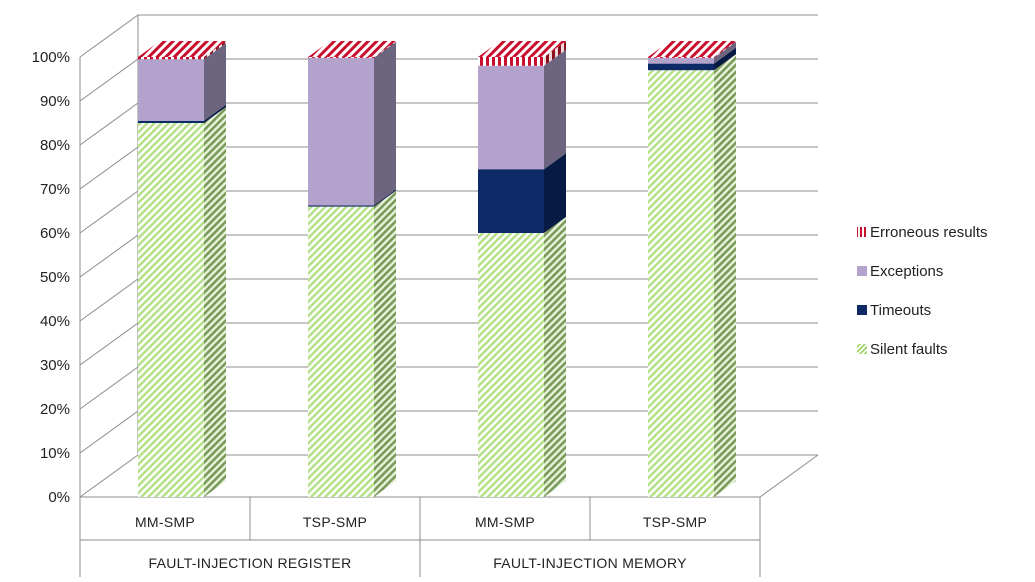 The width and height of the screenshot is (1035, 582). I want to click on y-tick-label: 10%, so click(55, 453).